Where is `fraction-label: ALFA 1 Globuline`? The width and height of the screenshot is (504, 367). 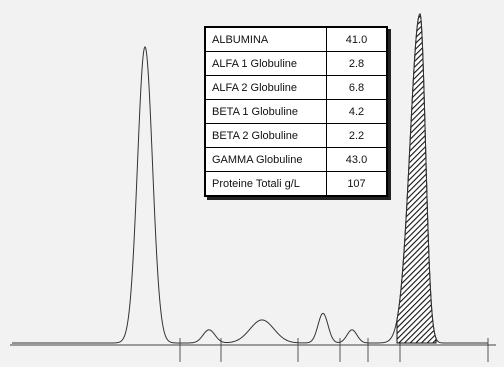 fraction-label: ALFA 1 Globuline is located at coordinates (265, 63).